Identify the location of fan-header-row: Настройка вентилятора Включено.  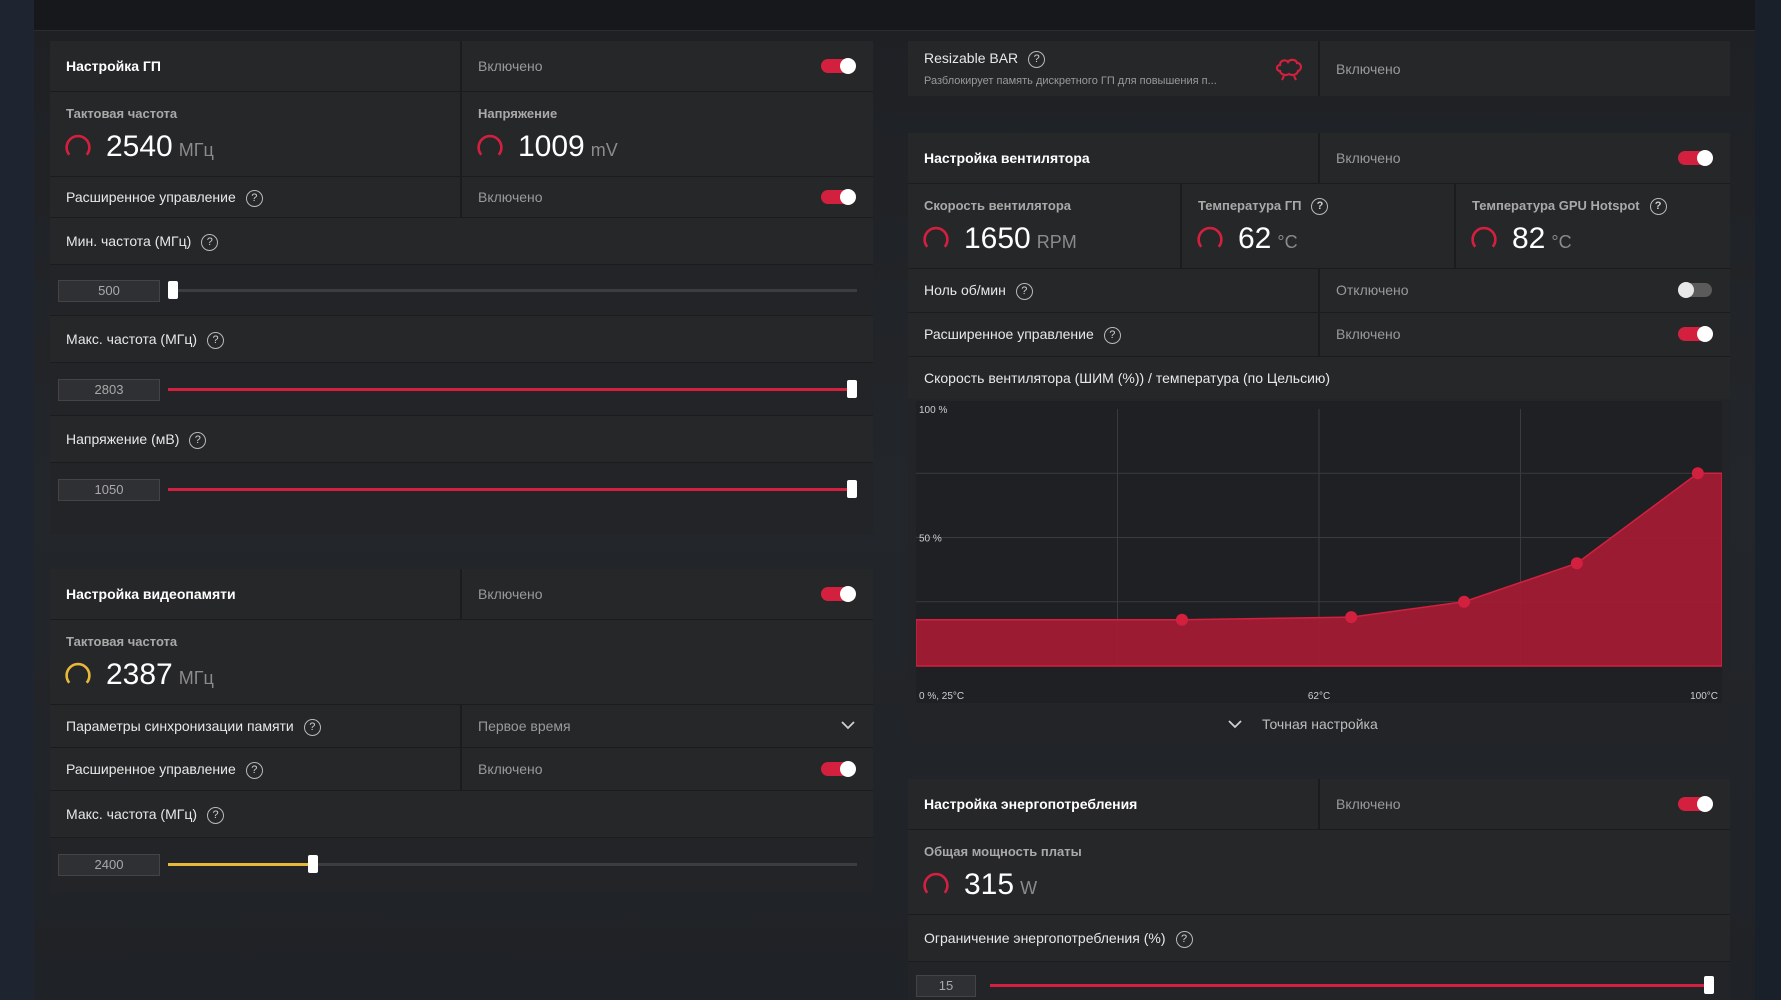
(1319, 158).